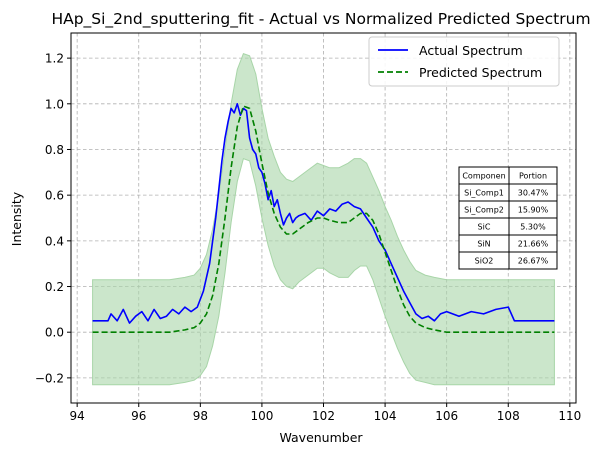  What do you see at coordinates (54, 241) in the screenshot?
I see `y-tick-label: 0.4` at bounding box center [54, 241].